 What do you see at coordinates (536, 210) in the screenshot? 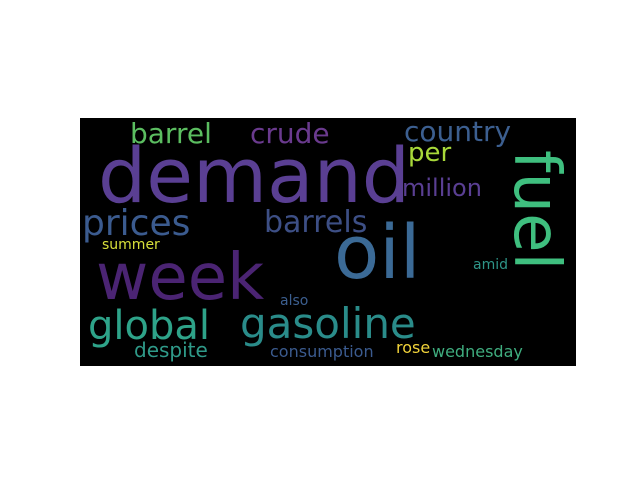
I see `word-fuel: fuel` at bounding box center [536, 210].